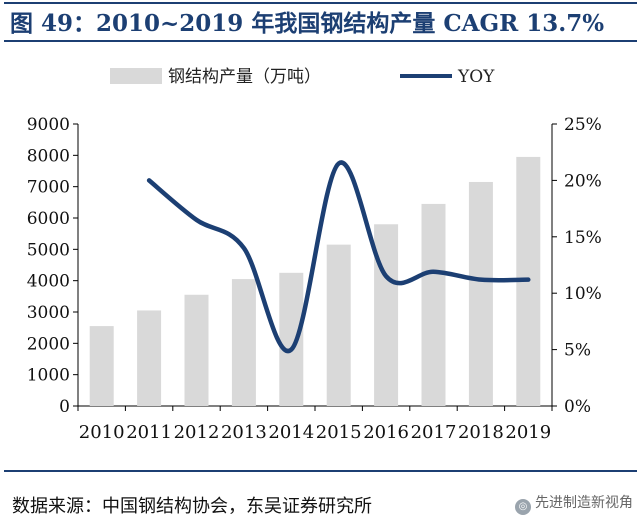 The image size is (641, 532). I want to click on x-tick-label: 2014, so click(291, 432).